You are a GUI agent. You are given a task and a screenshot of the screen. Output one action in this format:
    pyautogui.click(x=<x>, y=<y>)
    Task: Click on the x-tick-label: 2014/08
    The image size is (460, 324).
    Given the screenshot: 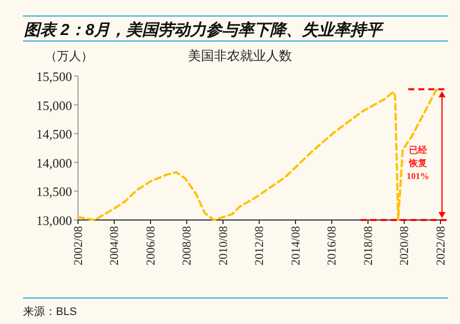 What is the action you would take?
    pyautogui.click(x=295, y=246)
    